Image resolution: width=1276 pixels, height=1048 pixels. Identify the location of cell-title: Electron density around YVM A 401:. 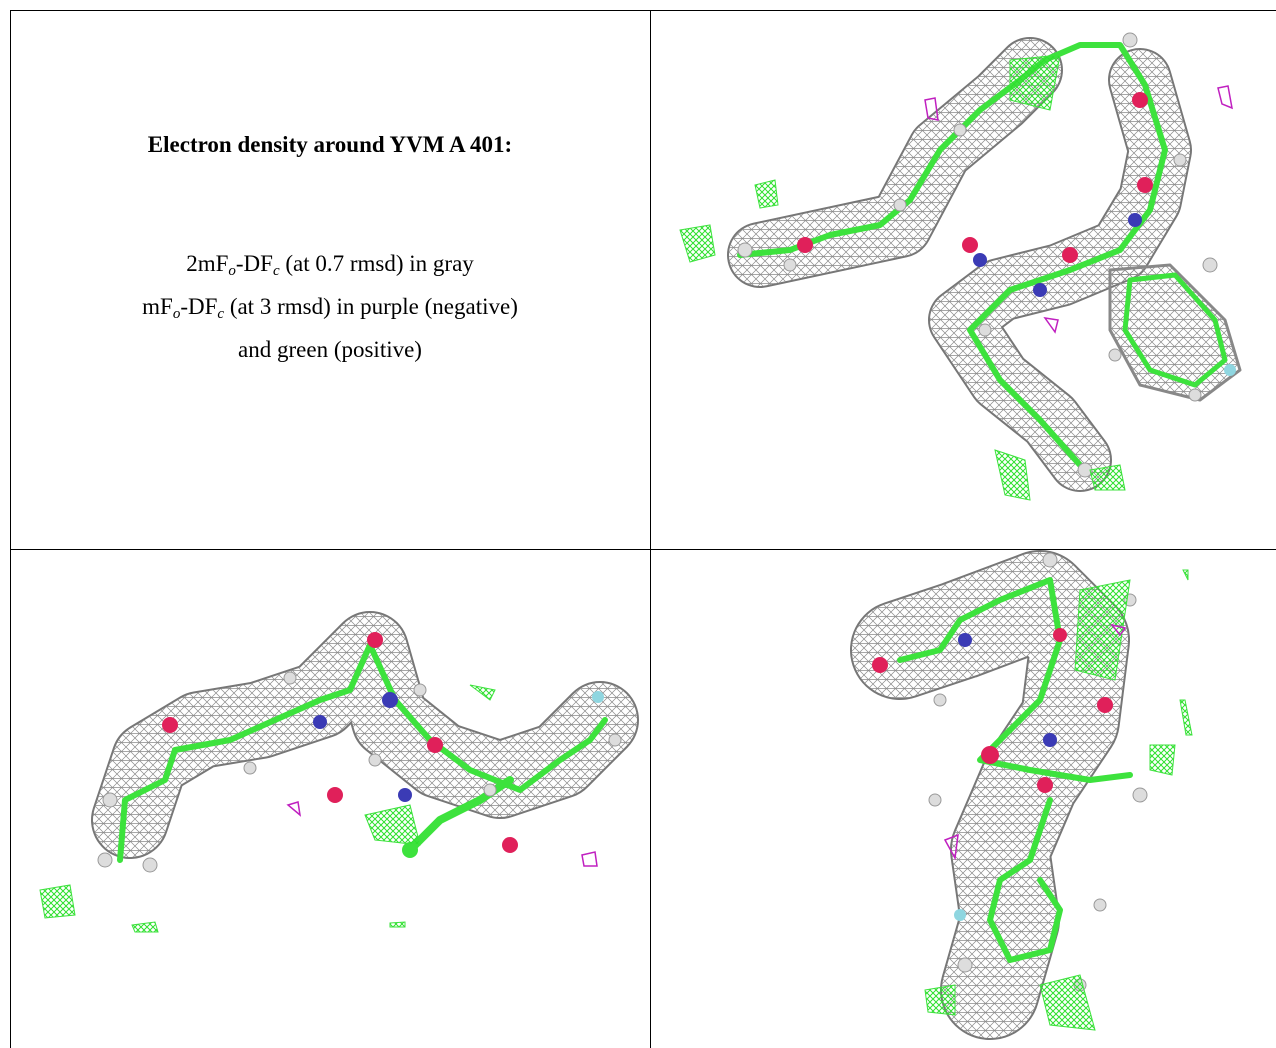
(330, 144).